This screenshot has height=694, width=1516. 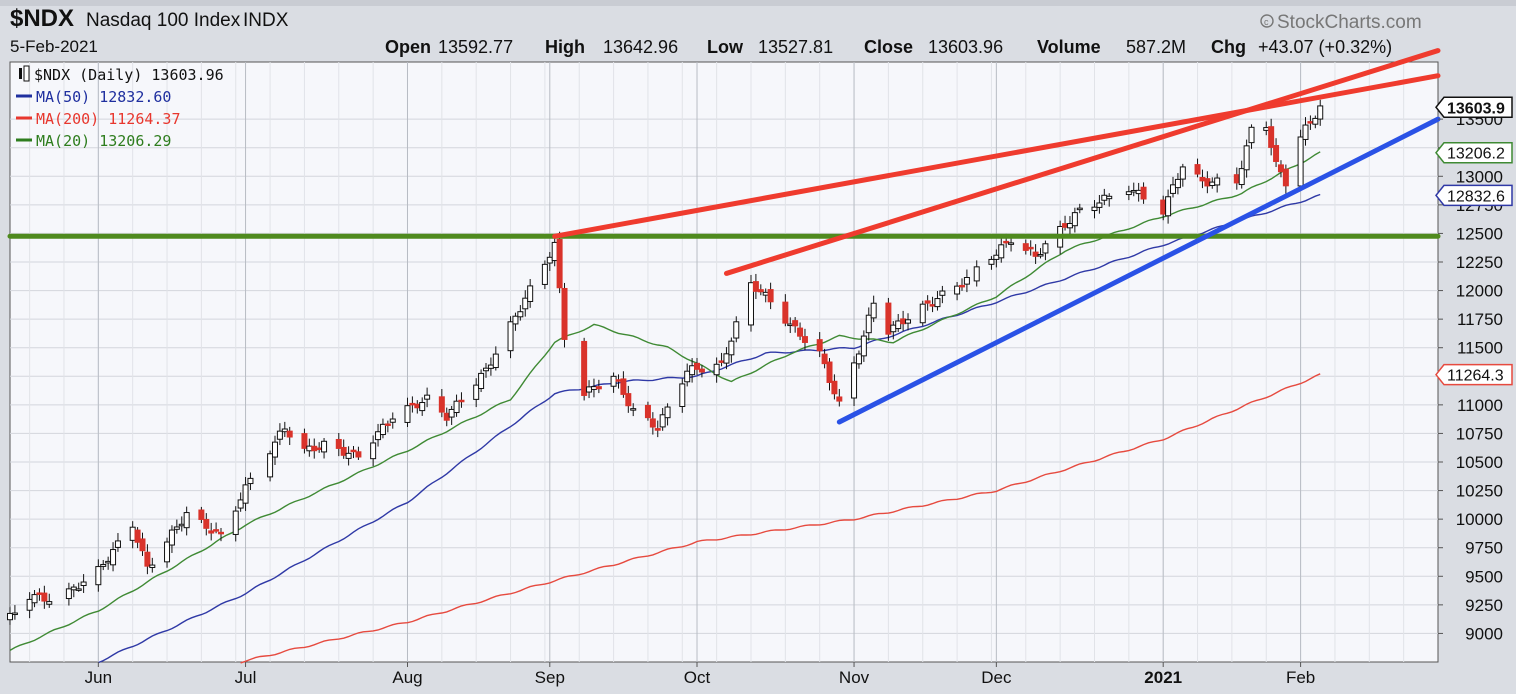 I want to click on y-tick-label: 12500, so click(x=1479, y=233).